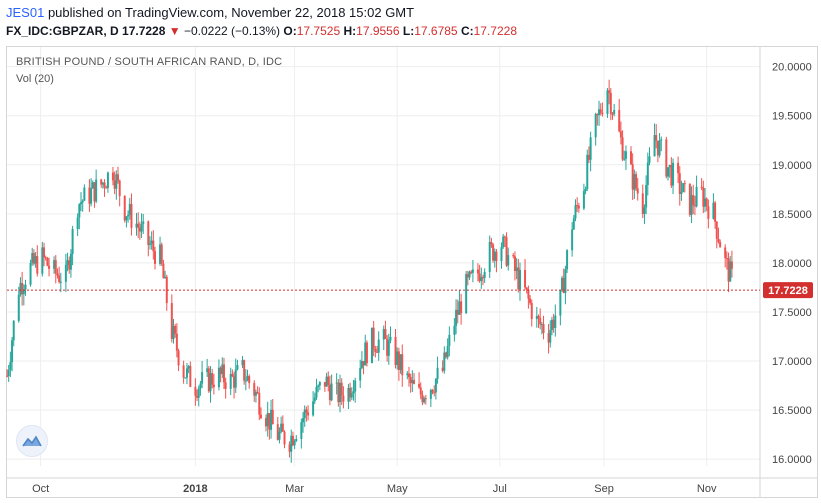  Describe the element at coordinates (32, 441) in the screenshot. I see `tradingview-logo-icon` at that location.